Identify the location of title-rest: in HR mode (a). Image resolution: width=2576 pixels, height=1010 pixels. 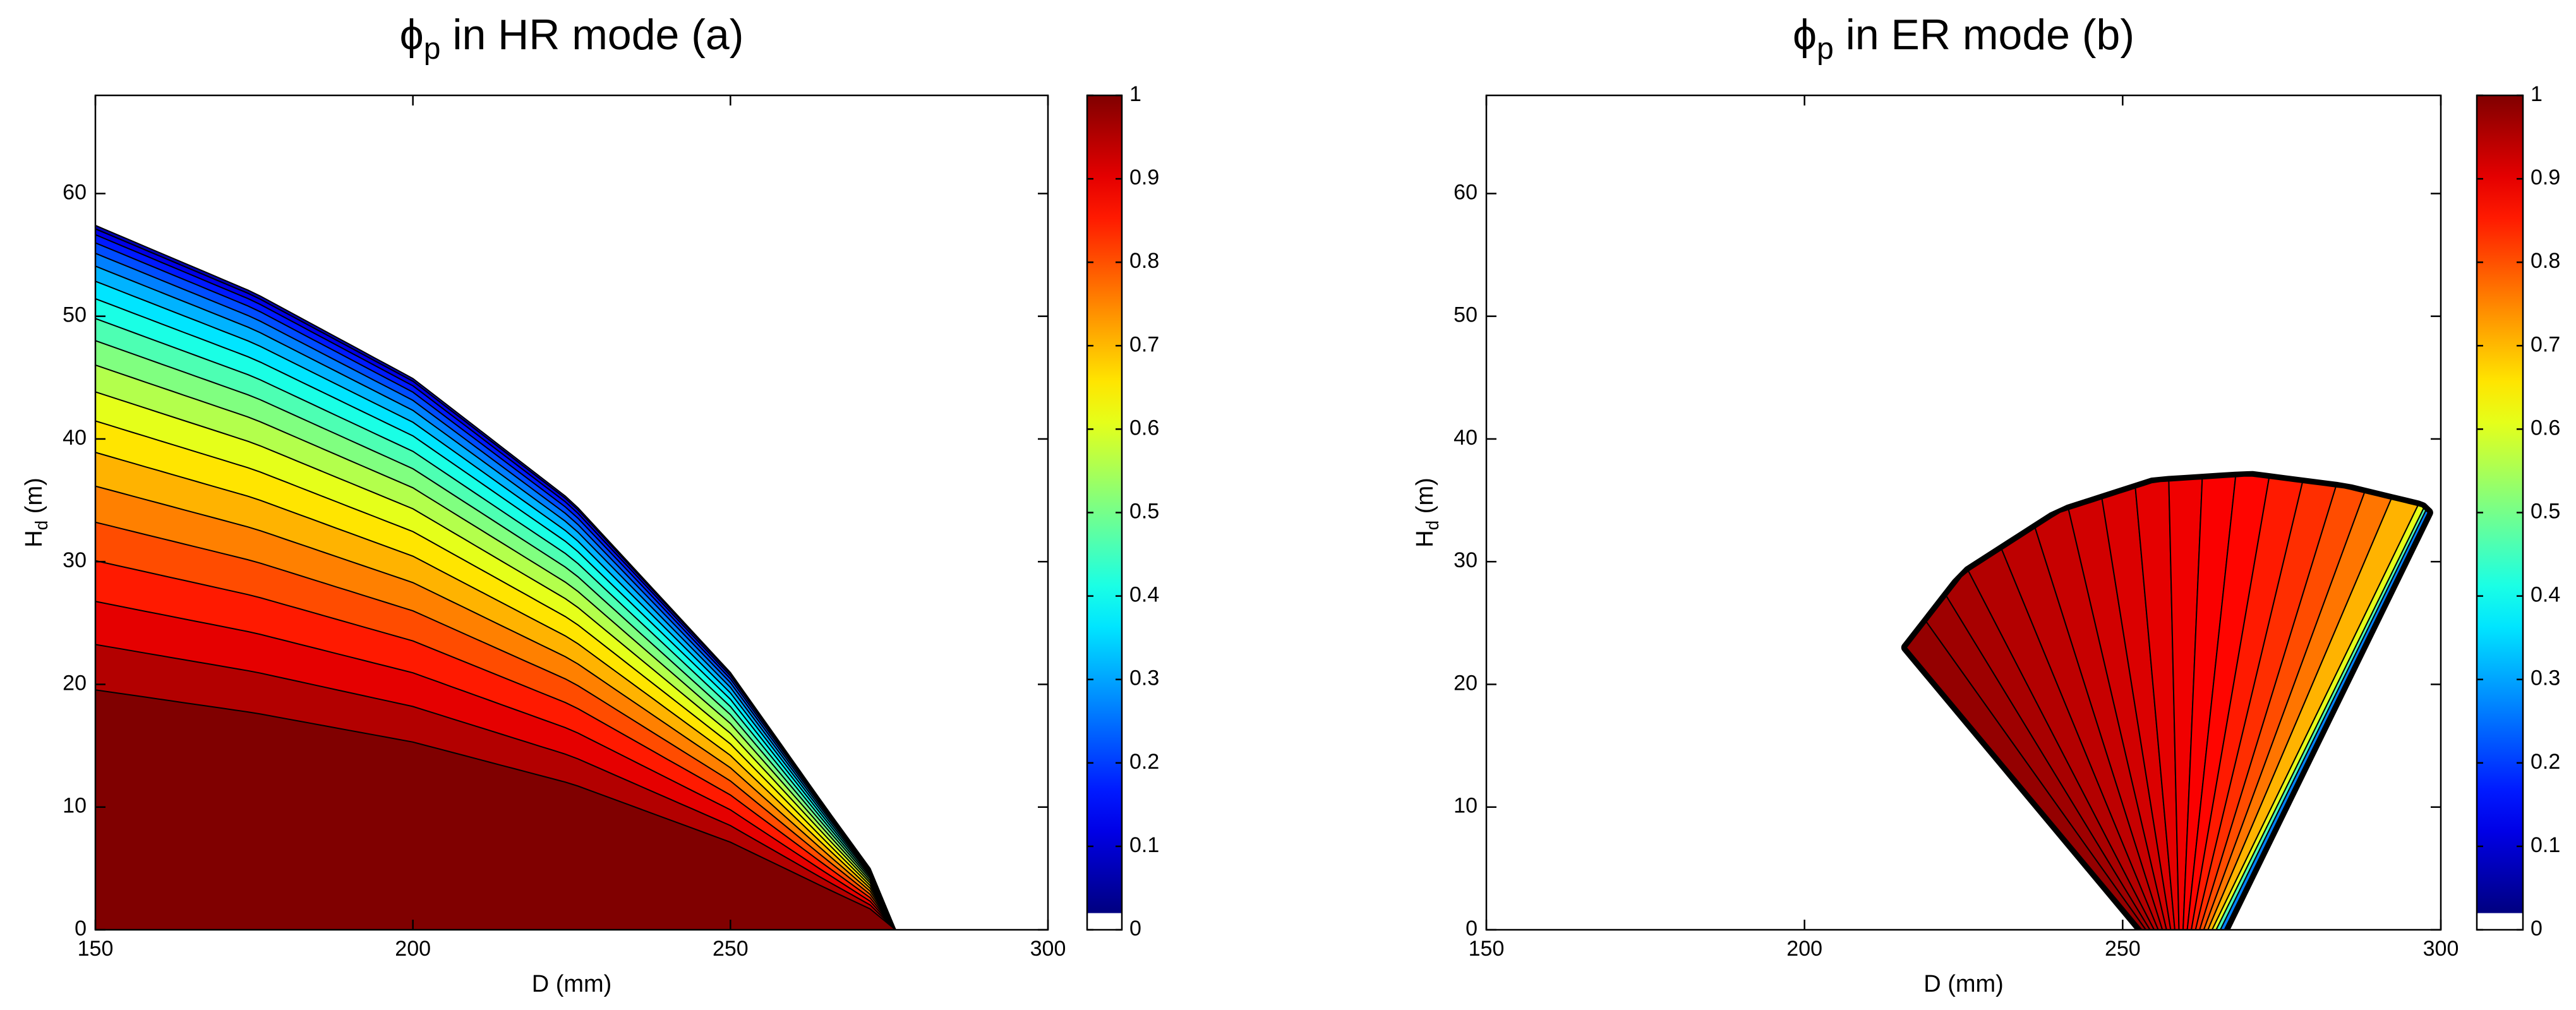
(591, 35).